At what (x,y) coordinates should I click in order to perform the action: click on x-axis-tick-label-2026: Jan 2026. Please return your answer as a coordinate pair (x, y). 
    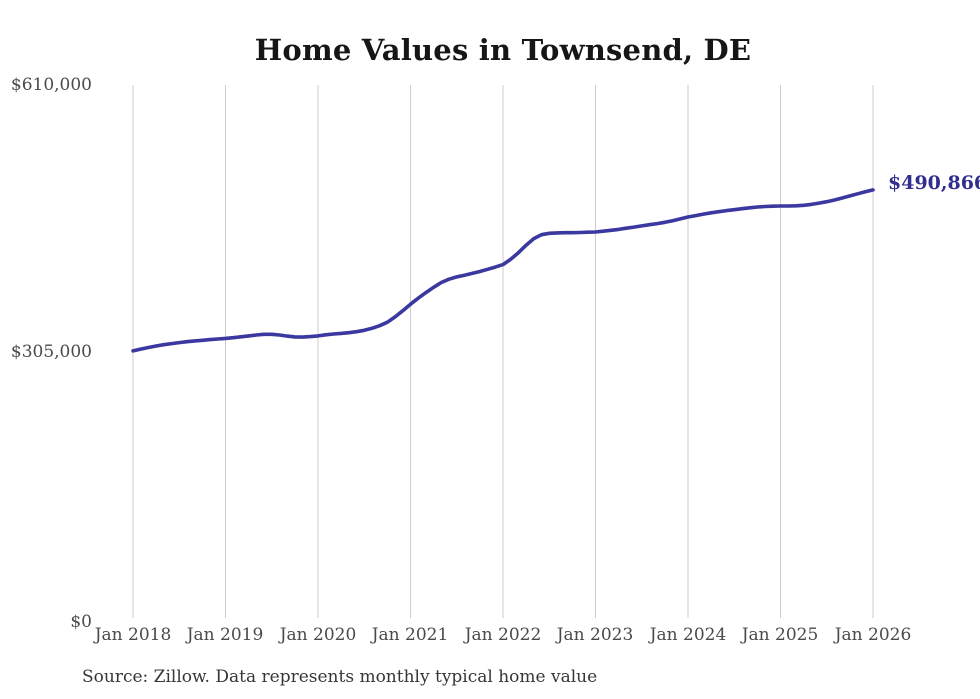
    Looking at the image, I should click on (873, 635).